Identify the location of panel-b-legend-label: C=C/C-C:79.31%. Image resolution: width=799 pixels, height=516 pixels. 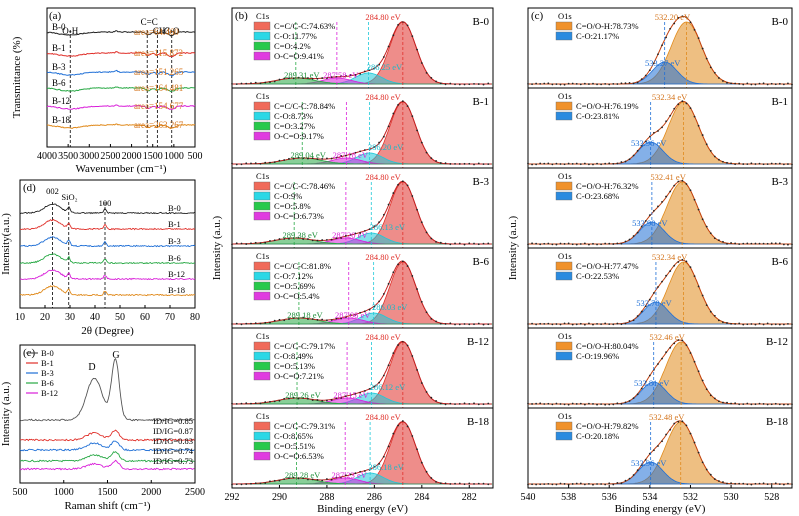
(304, 426).